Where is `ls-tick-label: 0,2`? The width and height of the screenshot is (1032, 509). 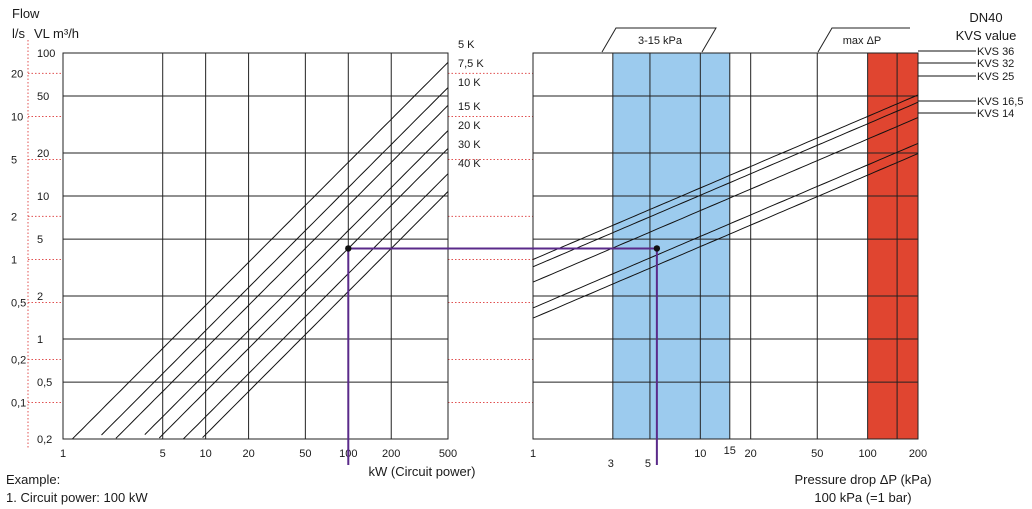 ls-tick-label: 0,2 is located at coordinates (18, 360).